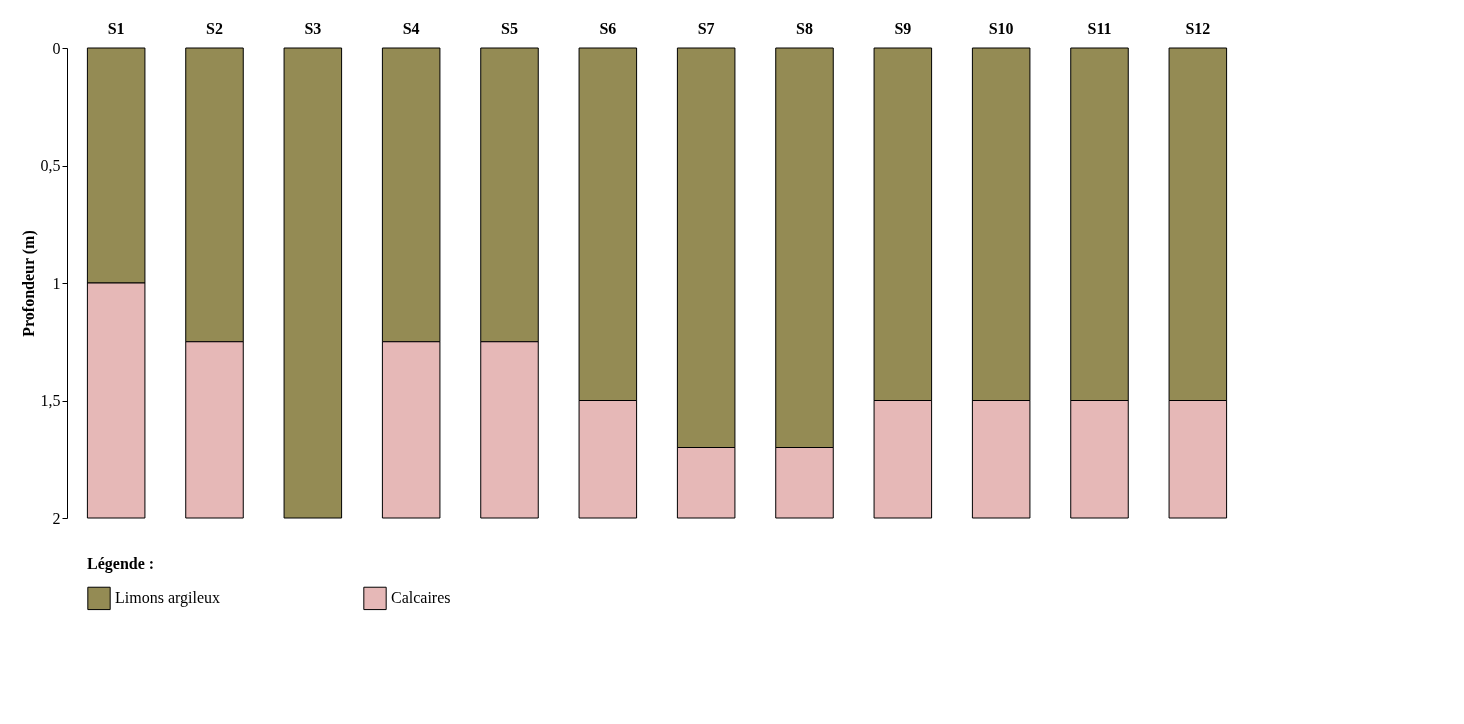 The image size is (1464, 724). I want to click on x-tick-label: S5, so click(509, 28).